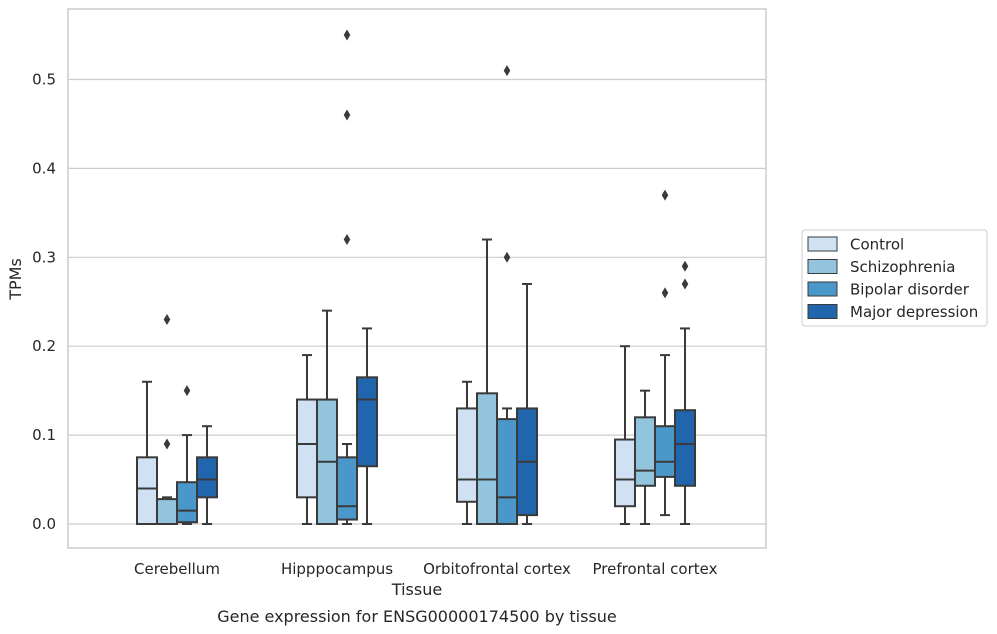 This screenshot has width=997, height=634. What do you see at coordinates (655, 569) in the screenshot?
I see `x-tick-label: Prefrontal cortex` at bounding box center [655, 569].